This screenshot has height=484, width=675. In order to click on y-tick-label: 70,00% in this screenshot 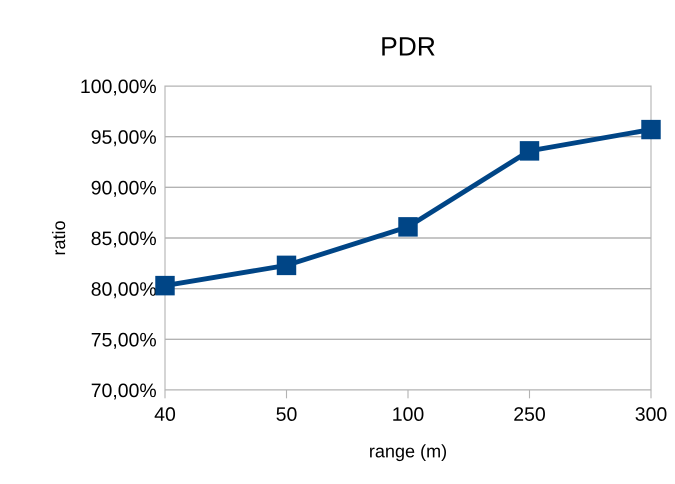, I will do `click(124, 391)`.